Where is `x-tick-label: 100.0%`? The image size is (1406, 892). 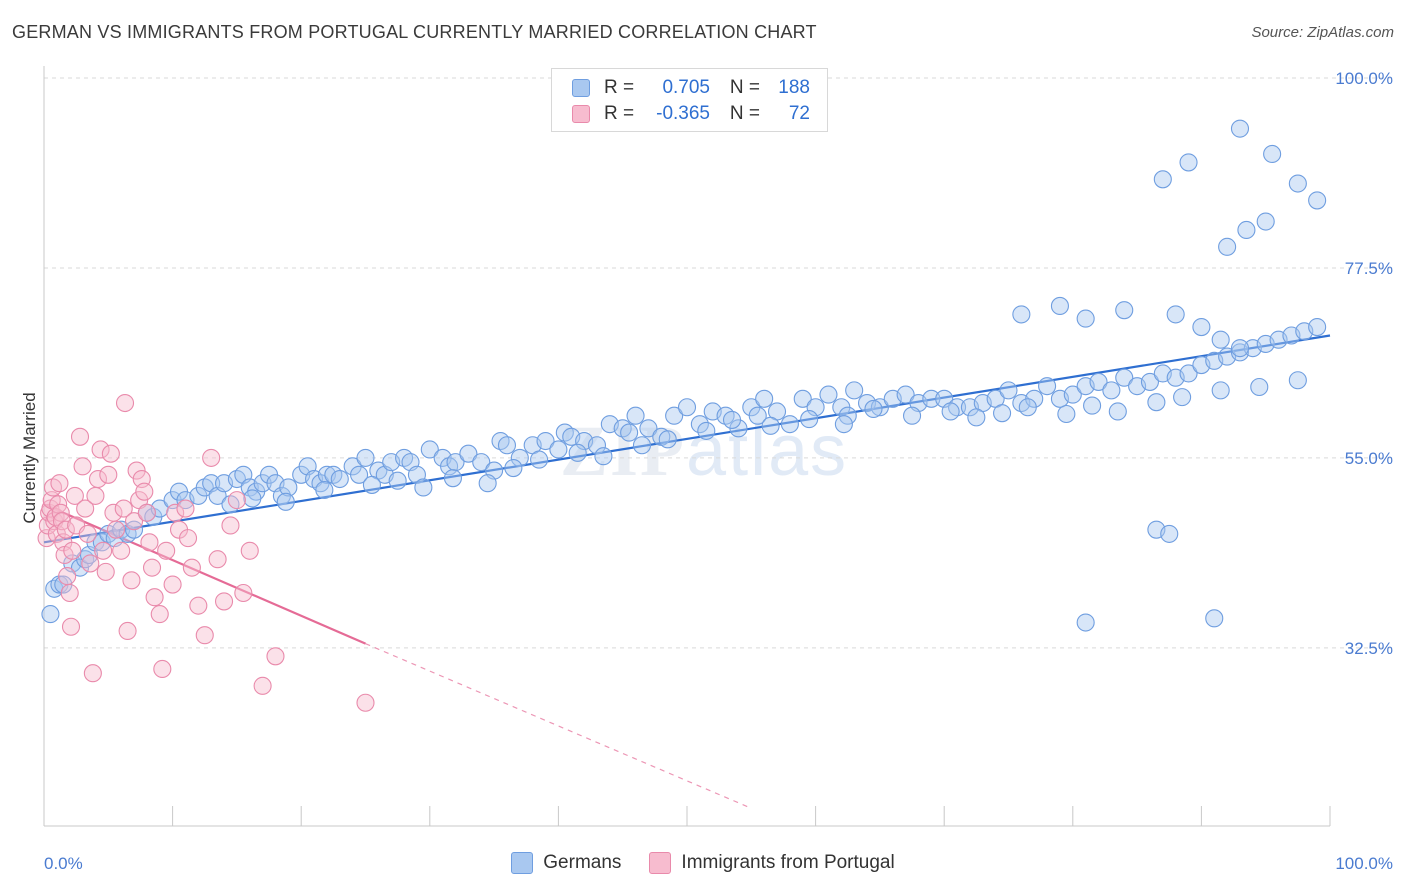
x-tick-label: 100.0% is located at coordinates (1364, 863).